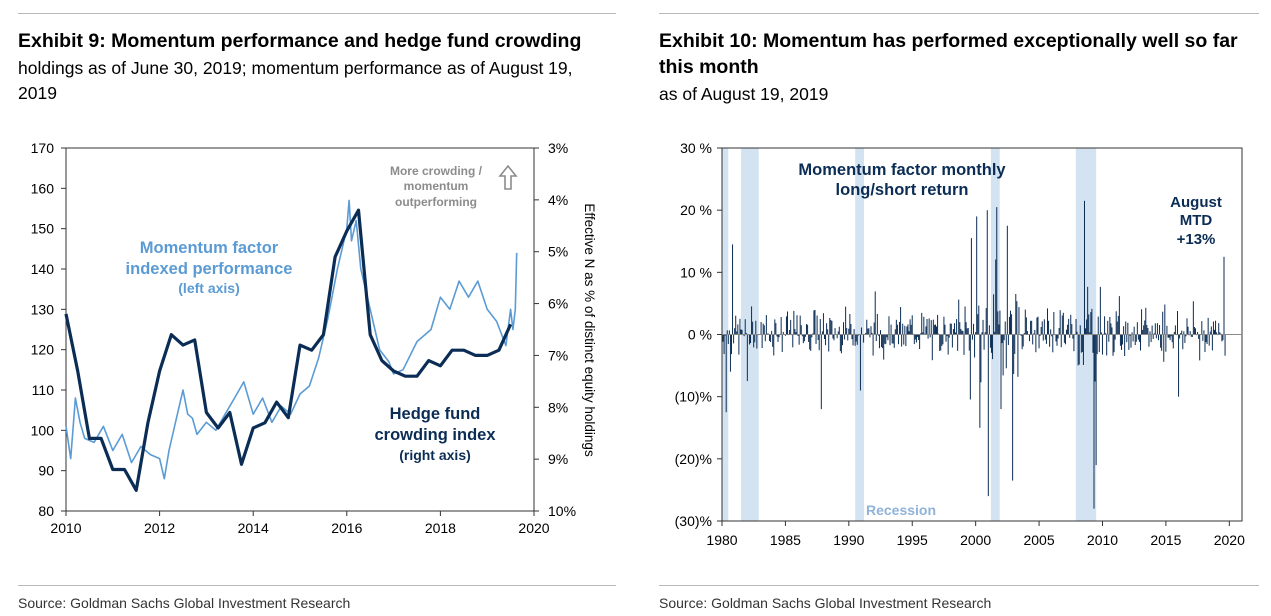  I want to click on y-tick-label: 0 %, so click(700, 335).